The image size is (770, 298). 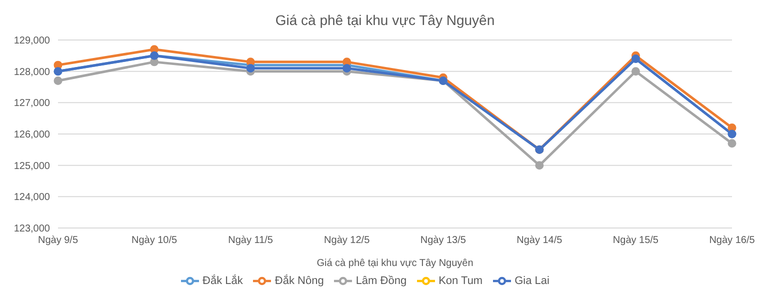 I want to click on y-tick-label: 127,000, so click(x=32, y=104).